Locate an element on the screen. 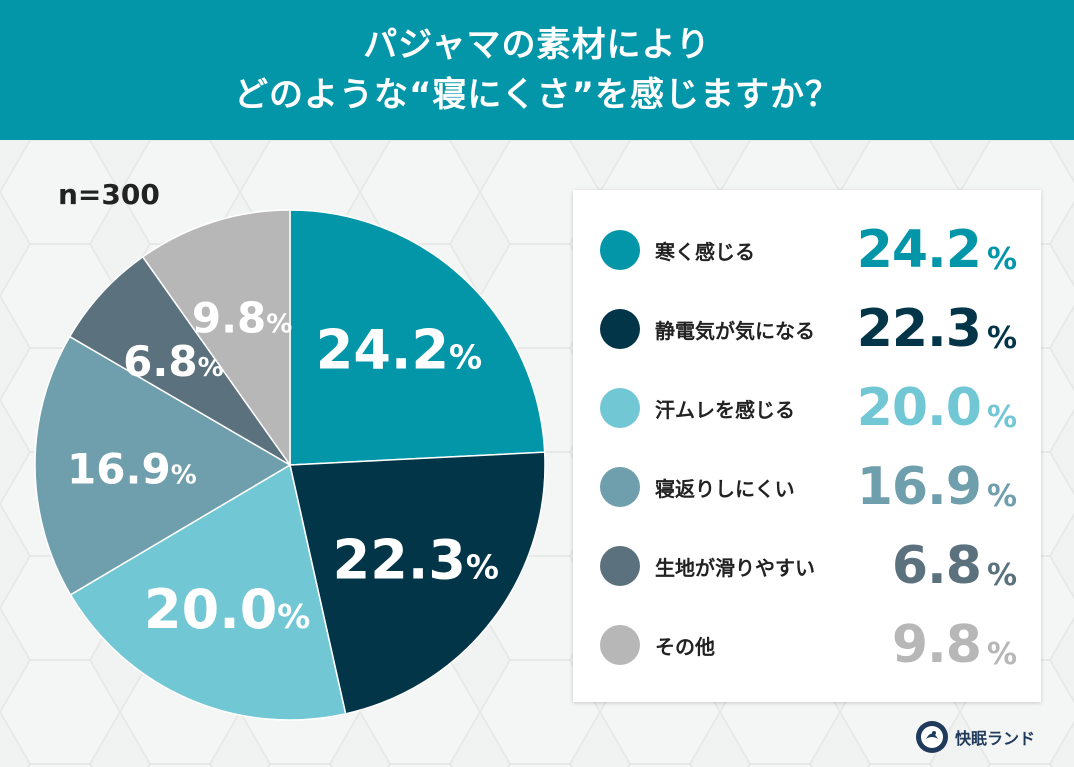 Image resolution: width=1074 pixels, height=767 pixels. pie-slice-sweat is located at coordinates (208, 592).